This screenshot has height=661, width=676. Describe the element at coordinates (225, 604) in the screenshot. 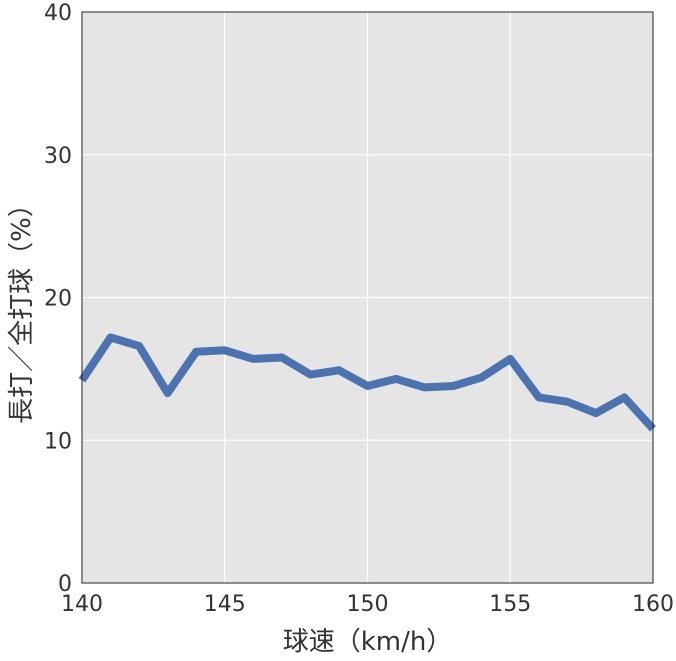

I see `x-tick-label: 145` at that location.